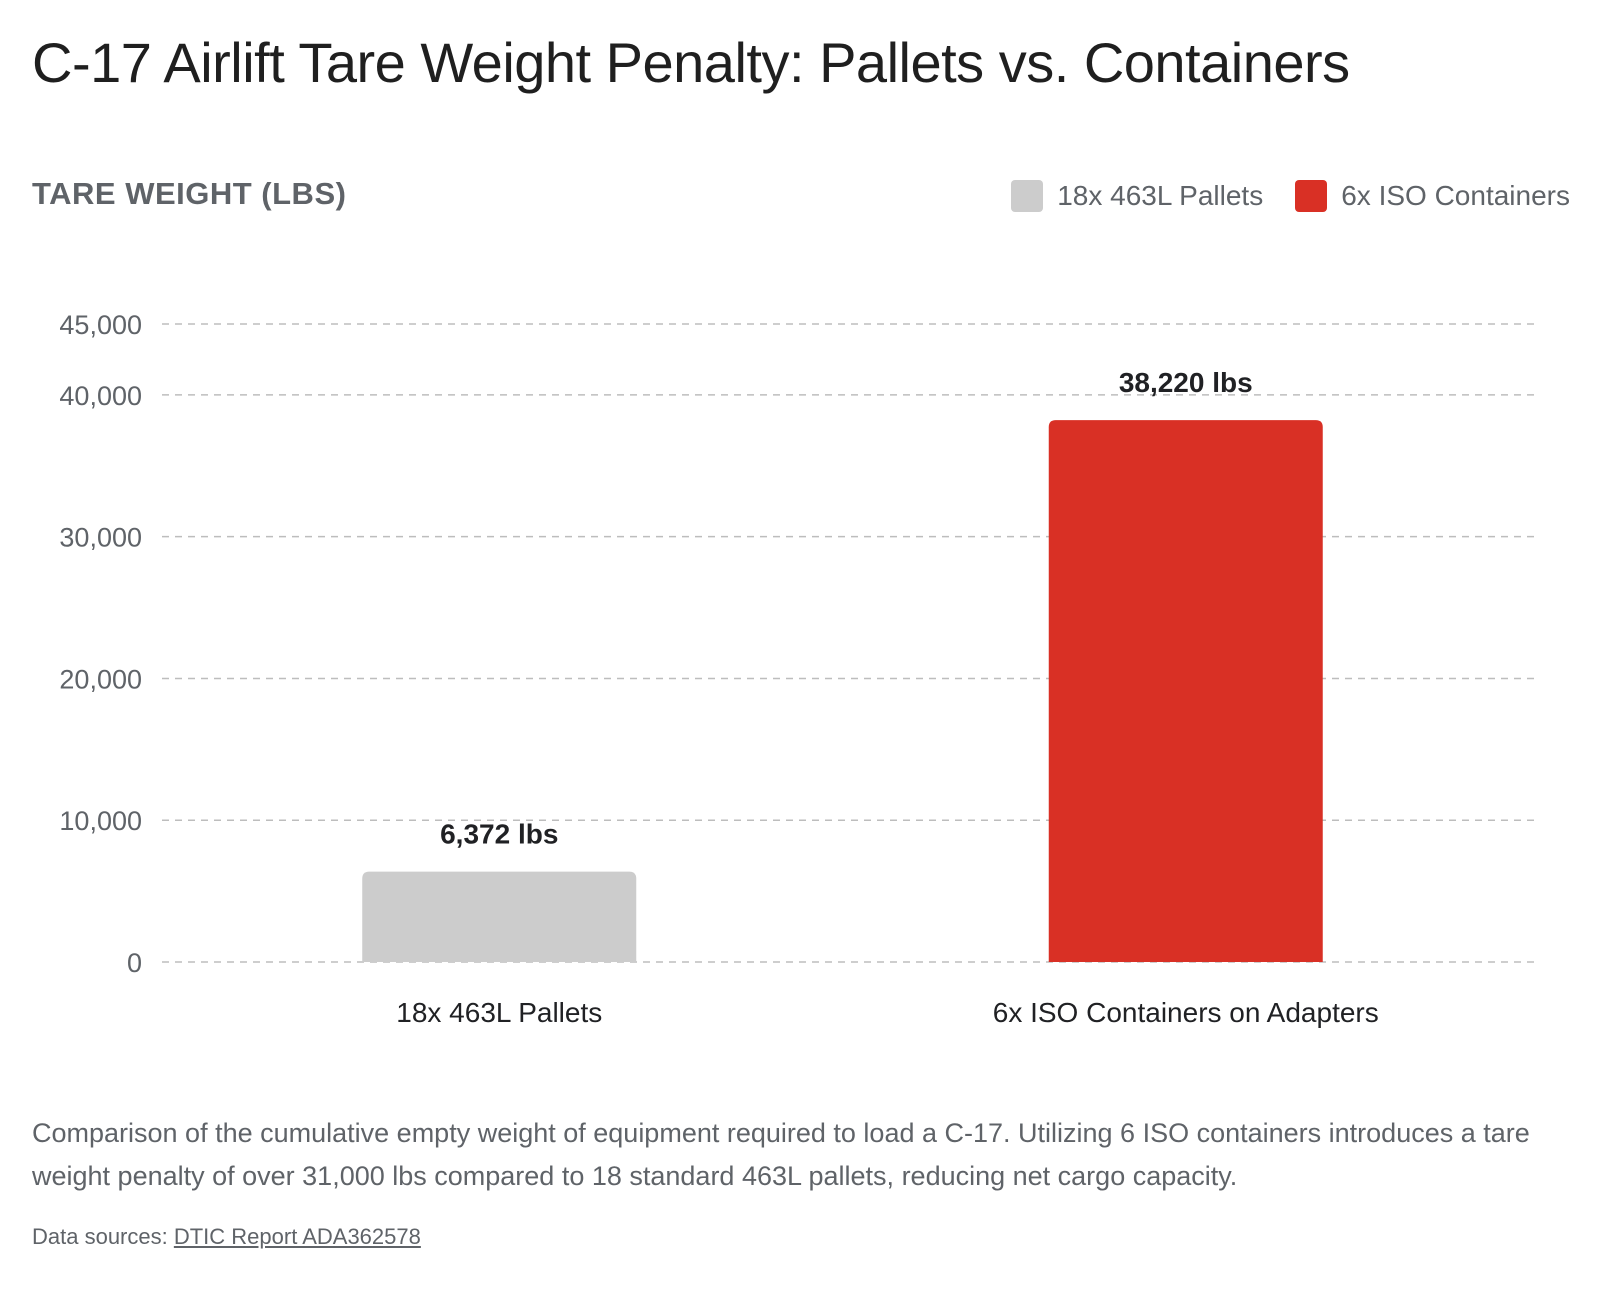 This screenshot has width=1600, height=1314. Describe the element at coordinates (1311, 196) in the screenshot. I see `legend-swatch-containers` at that location.